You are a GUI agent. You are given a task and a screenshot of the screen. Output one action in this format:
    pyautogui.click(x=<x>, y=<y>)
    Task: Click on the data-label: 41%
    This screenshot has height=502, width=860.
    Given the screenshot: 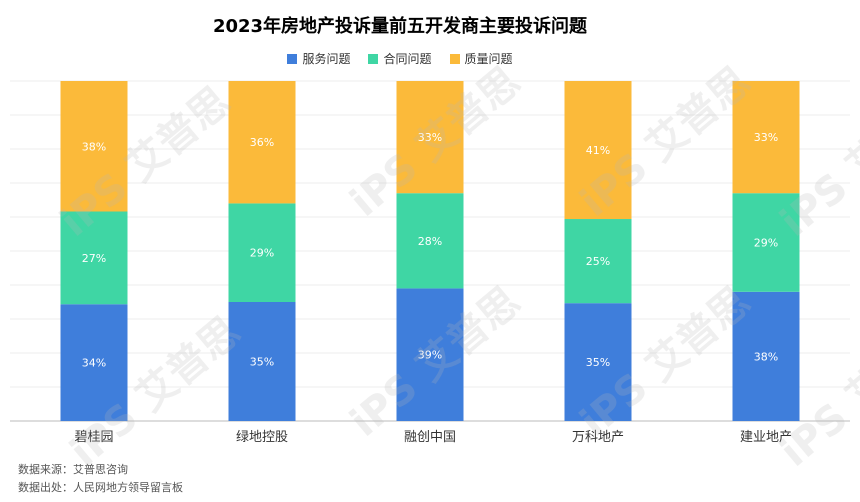 What is the action you would take?
    pyautogui.click(x=598, y=150)
    